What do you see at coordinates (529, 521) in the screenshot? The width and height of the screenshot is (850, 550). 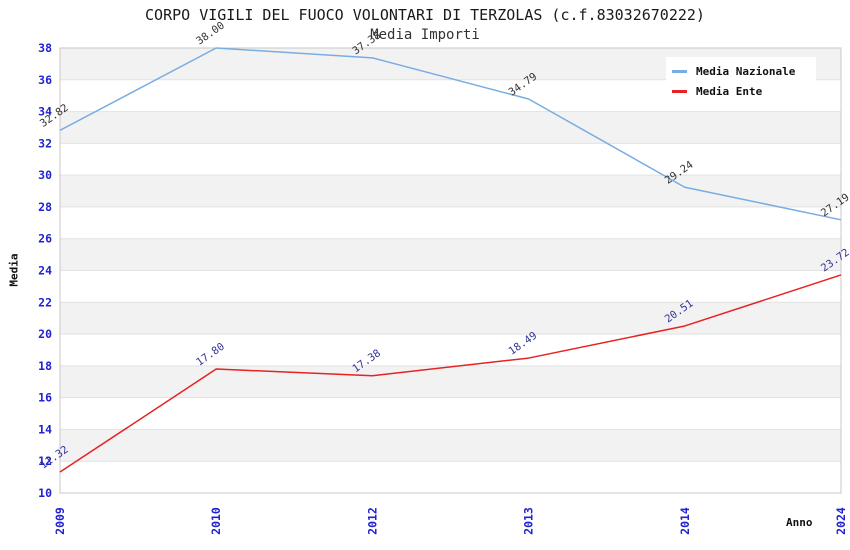 I see `x-tick-label: 2013` at bounding box center [529, 521].